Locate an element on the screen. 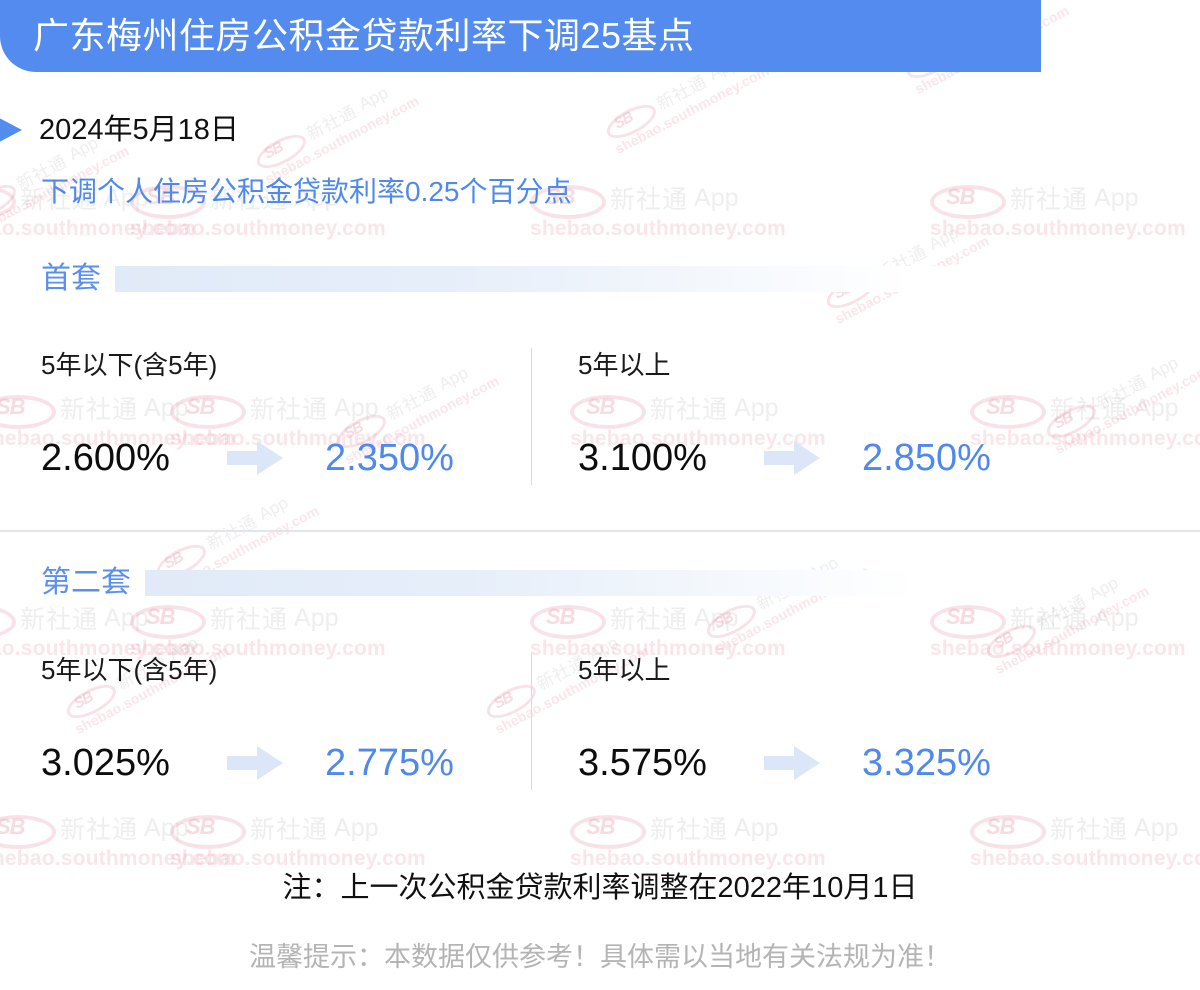 The width and height of the screenshot is (1200, 990). section-header-second-home: 第二套 is located at coordinates (541, 583).